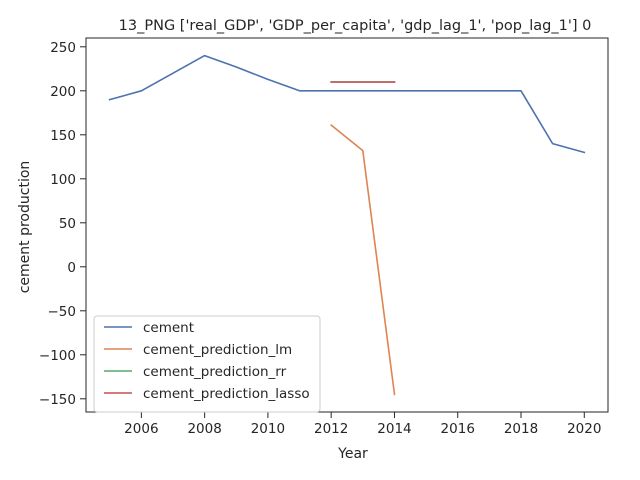 The height and width of the screenshot is (480, 640). Describe the element at coordinates (458, 429) in the screenshot. I see `x-tick-label: 2016` at that location.